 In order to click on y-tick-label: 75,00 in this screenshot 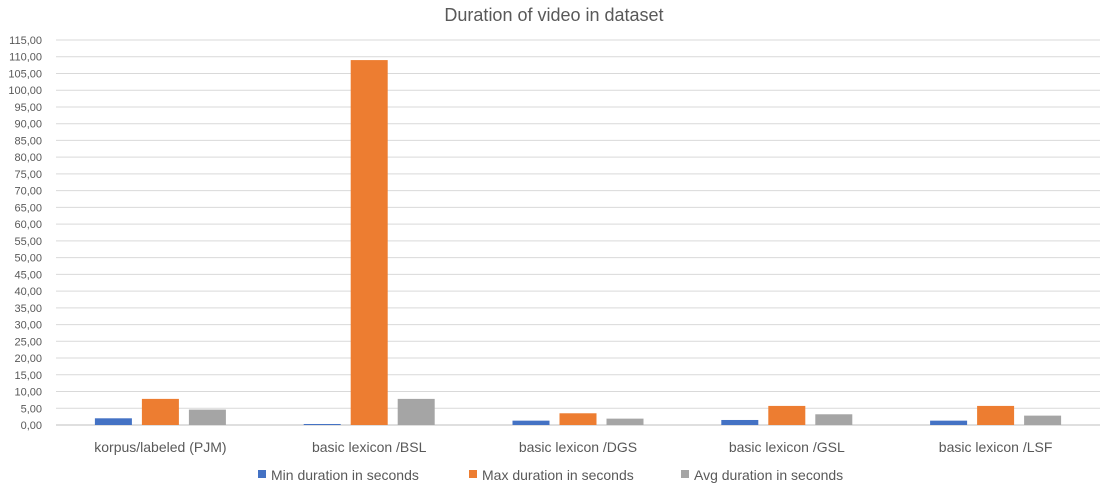, I will do `click(28, 175)`.